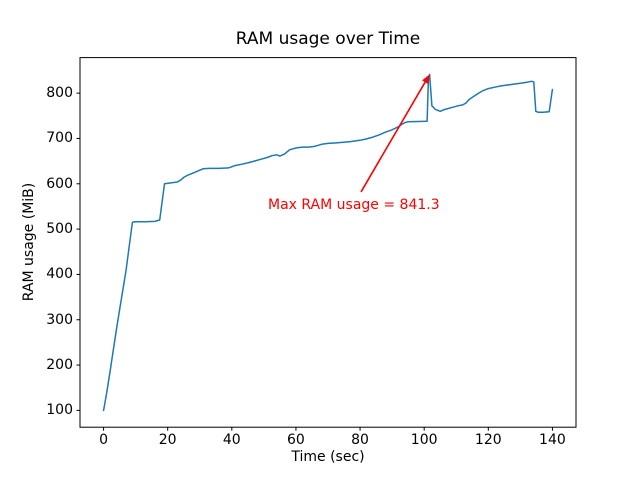 Image resolution: width=640 pixels, height=480 pixels. Describe the element at coordinates (328, 457) in the screenshot. I see `x-axis-label: Time (sec)` at that location.